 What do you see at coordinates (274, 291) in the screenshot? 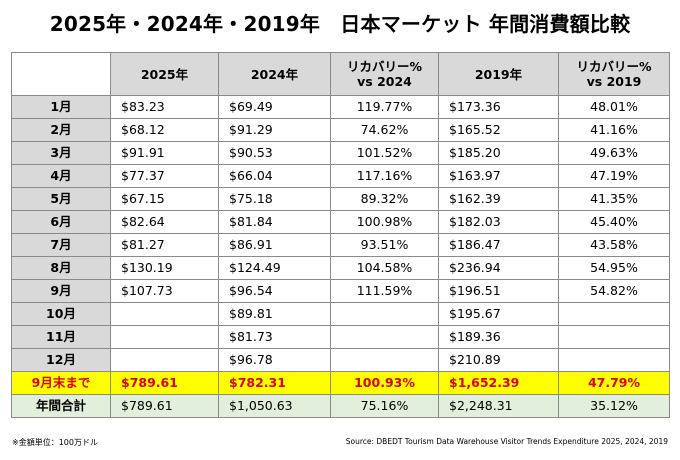
I see `amount-cell: $96.54` at bounding box center [274, 291].